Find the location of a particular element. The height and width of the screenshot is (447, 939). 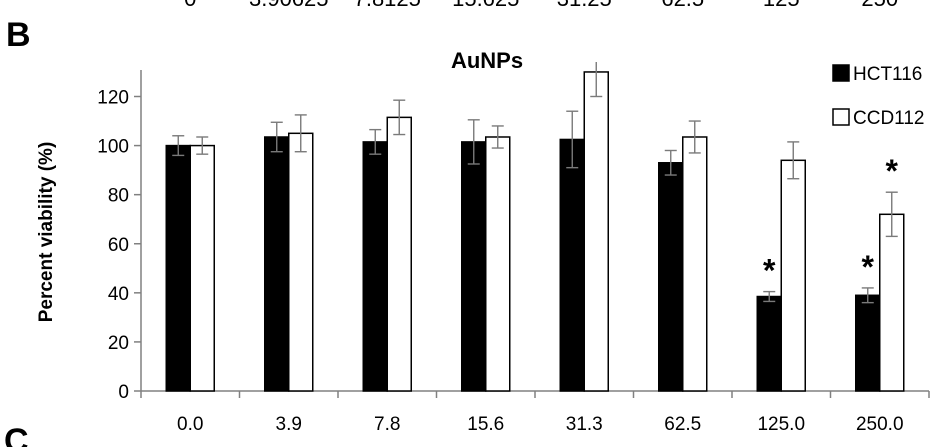

legend-label-ccd112: CCD112 is located at coordinates (888, 118).